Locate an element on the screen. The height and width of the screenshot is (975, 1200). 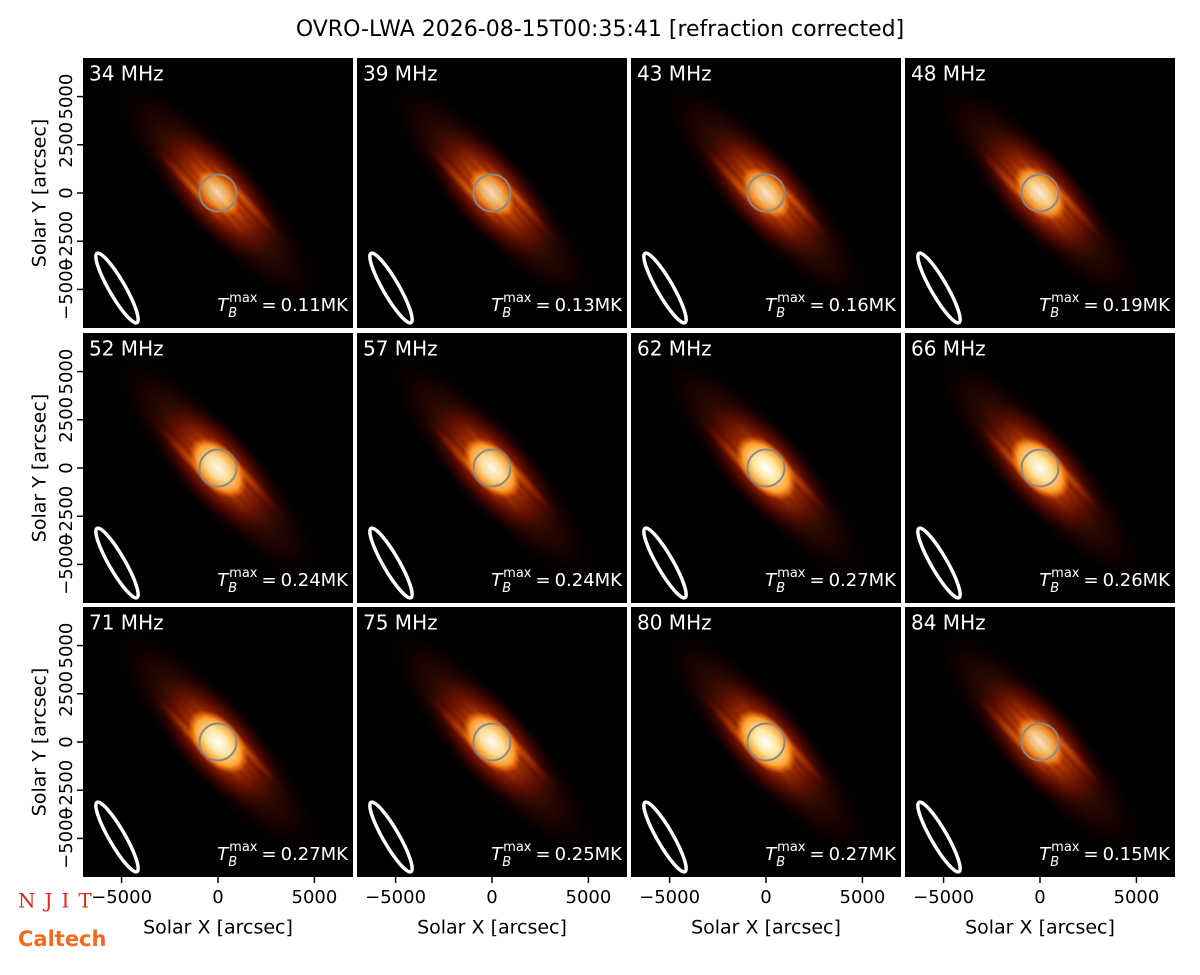
tb-value: 0.25MK is located at coordinates (589, 854).